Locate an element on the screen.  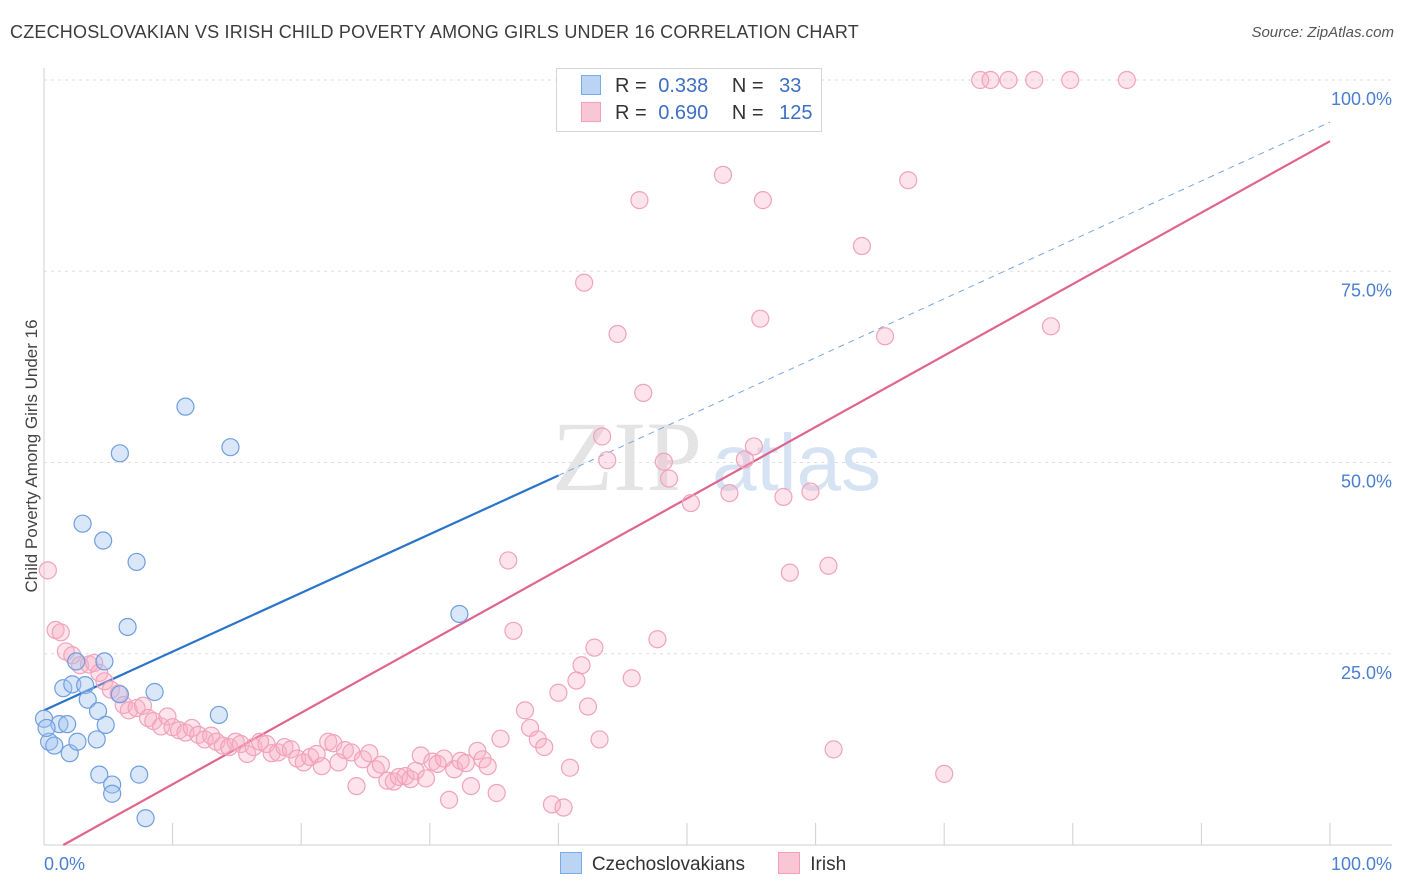
y-tick-label: 25.0% is located at coordinates (1366, 673).